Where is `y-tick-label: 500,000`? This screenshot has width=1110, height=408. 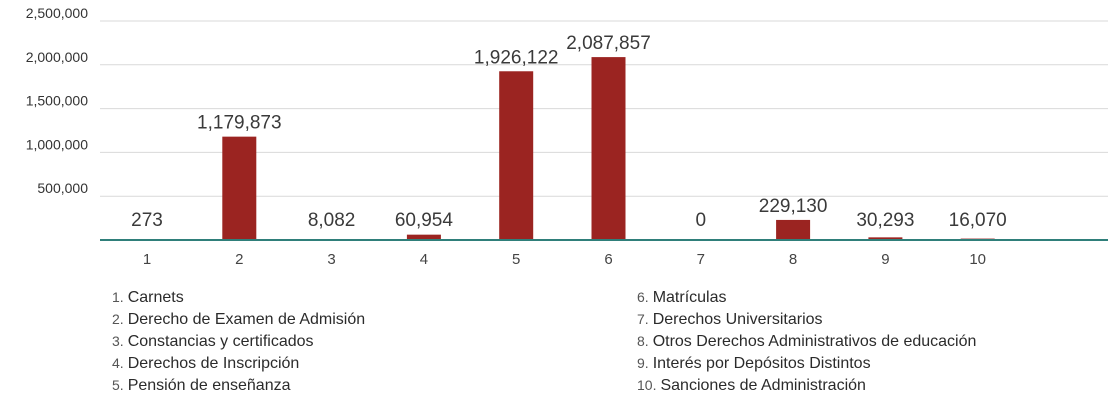
y-tick-label: 500,000 is located at coordinates (62, 188).